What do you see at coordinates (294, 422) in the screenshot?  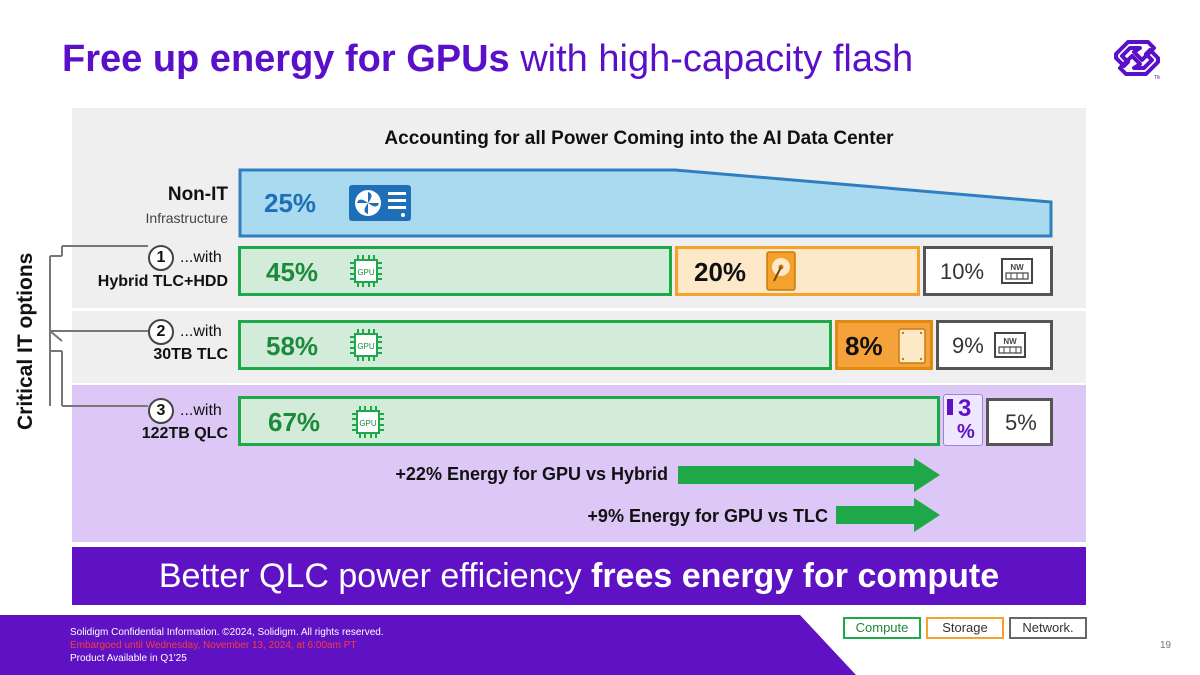 I see `qlc-compute-value: 67%` at bounding box center [294, 422].